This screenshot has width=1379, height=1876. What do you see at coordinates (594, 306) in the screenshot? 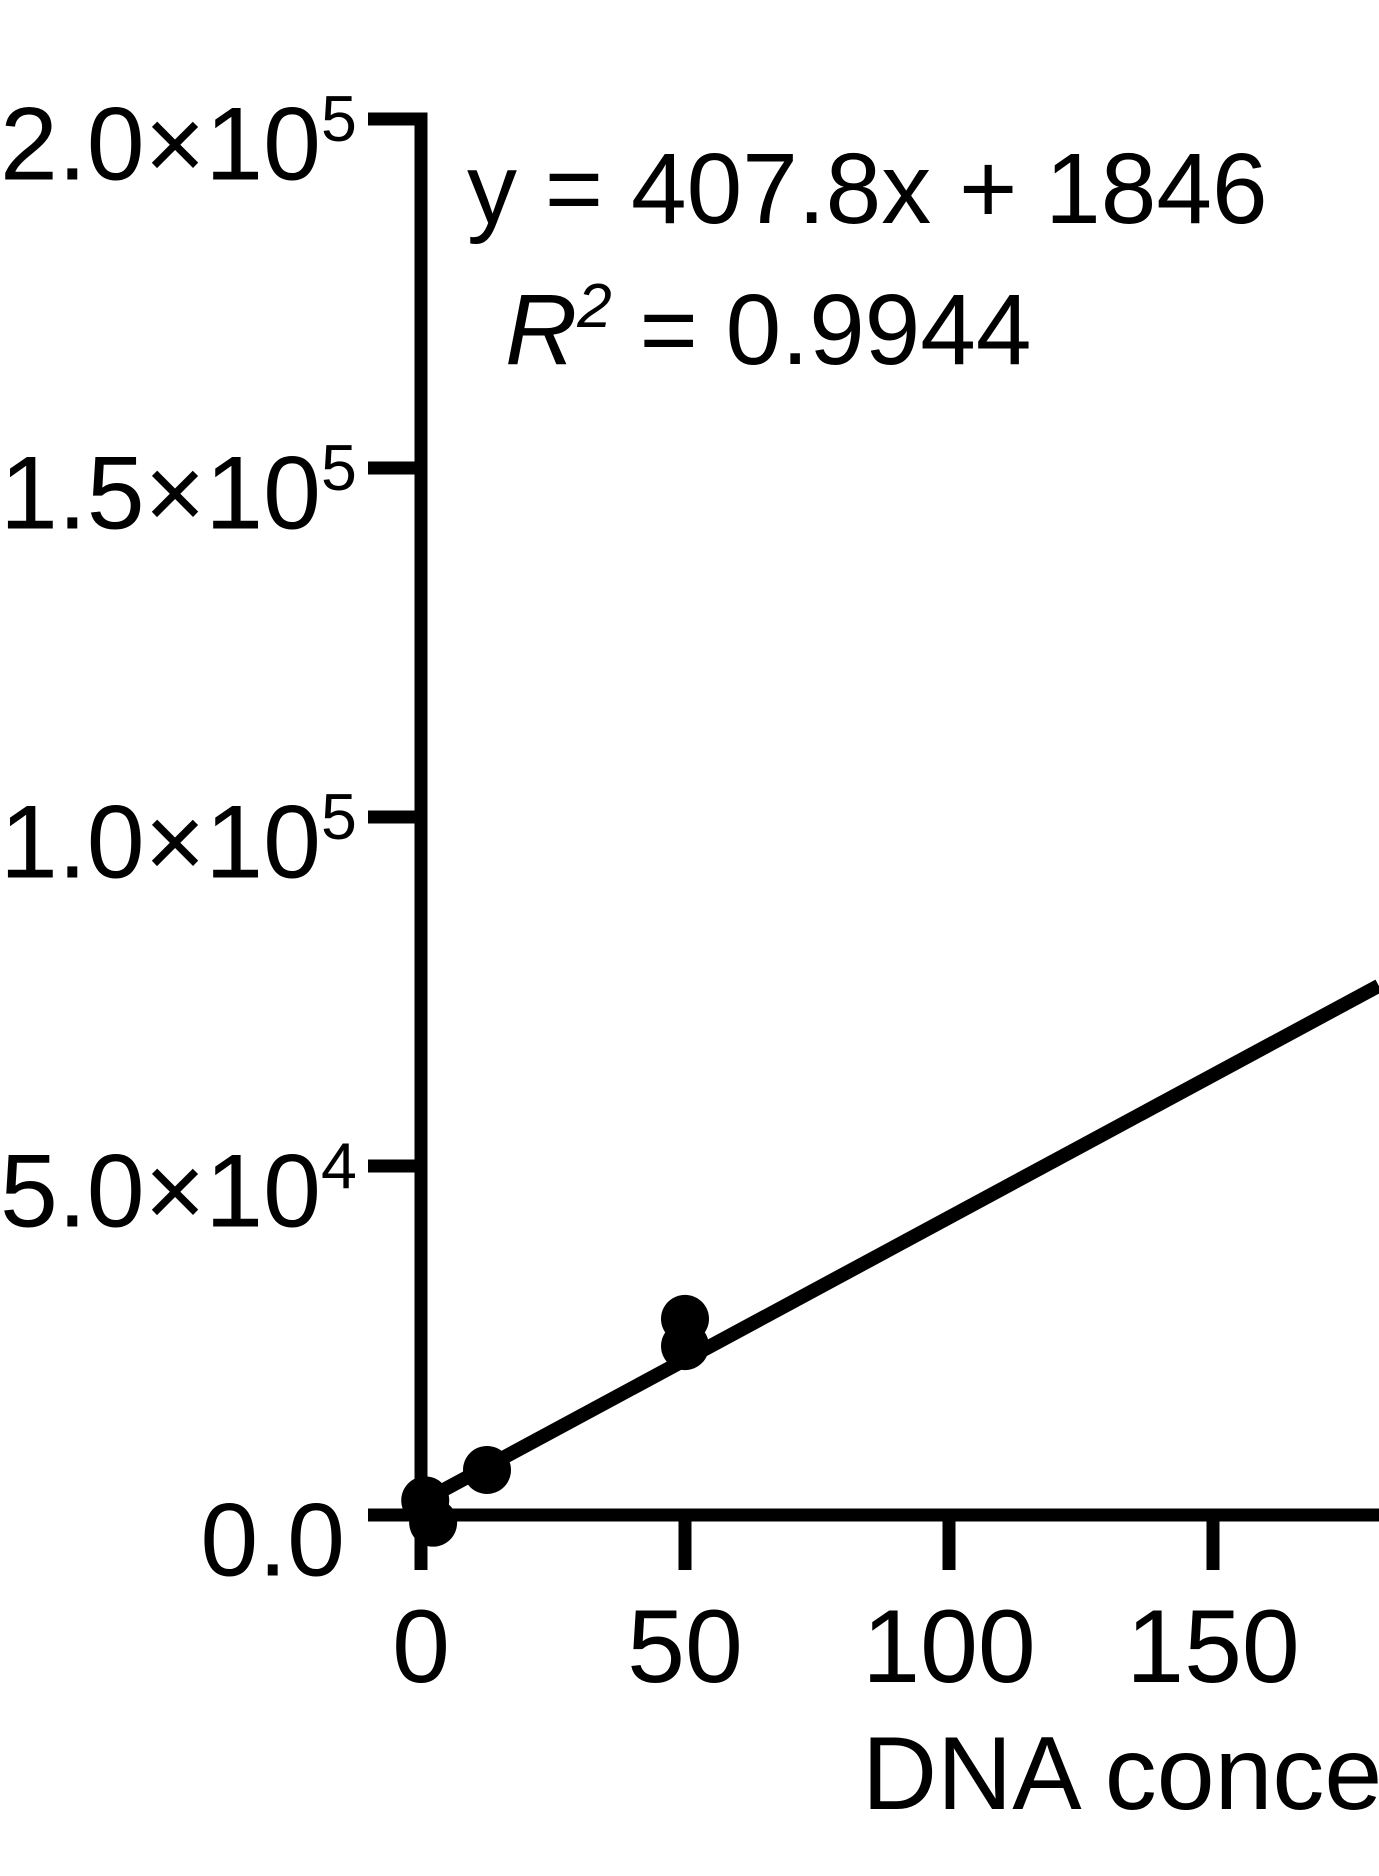
I see `r-exponent: 2` at bounding box center [594, 306].